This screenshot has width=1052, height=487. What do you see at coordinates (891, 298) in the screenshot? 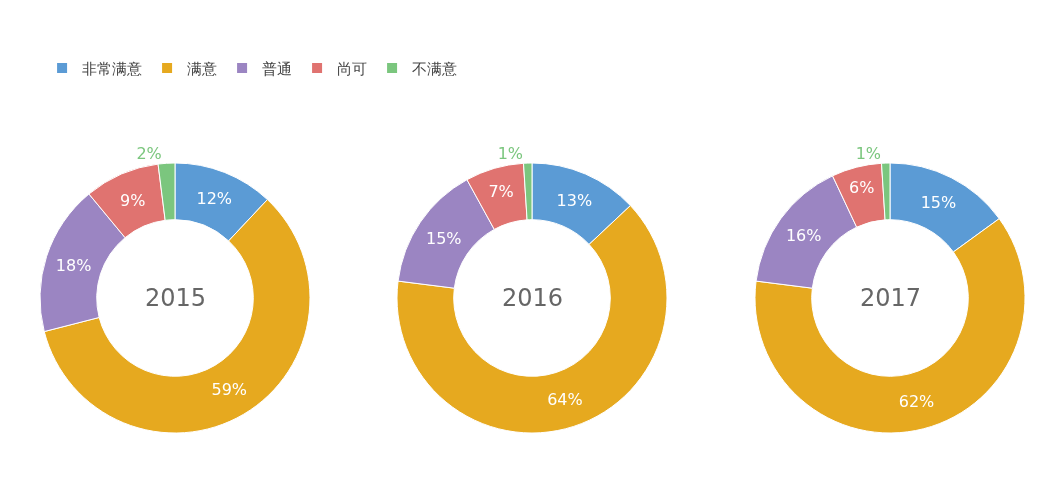
I see `text: 2017` at bounding box center [891, 298].